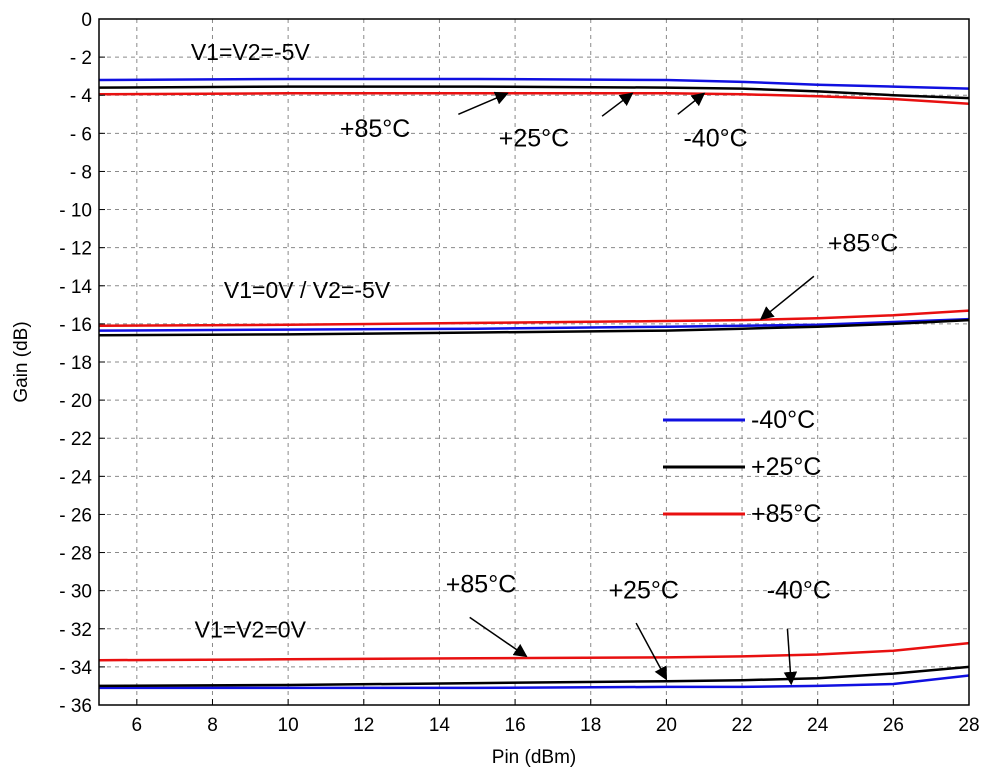  Describe the element at coordinates (75, 706) in the screenshot. I see `y-tick-label: - 36` at that location.